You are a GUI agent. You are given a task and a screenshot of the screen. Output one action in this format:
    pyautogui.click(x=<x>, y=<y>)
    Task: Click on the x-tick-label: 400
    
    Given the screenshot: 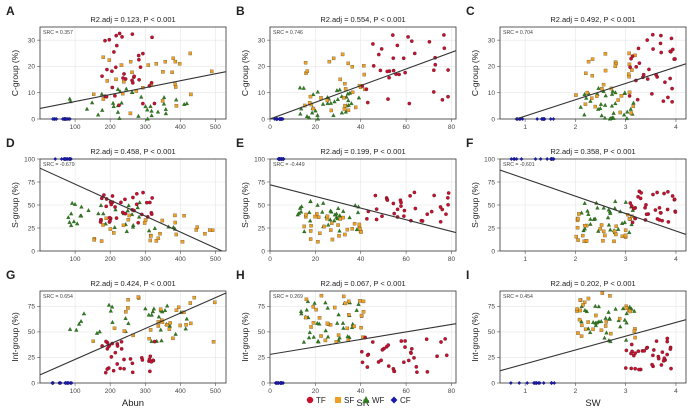 What is the action you would take?
    pyautogui.click(x=180, y=259)
    